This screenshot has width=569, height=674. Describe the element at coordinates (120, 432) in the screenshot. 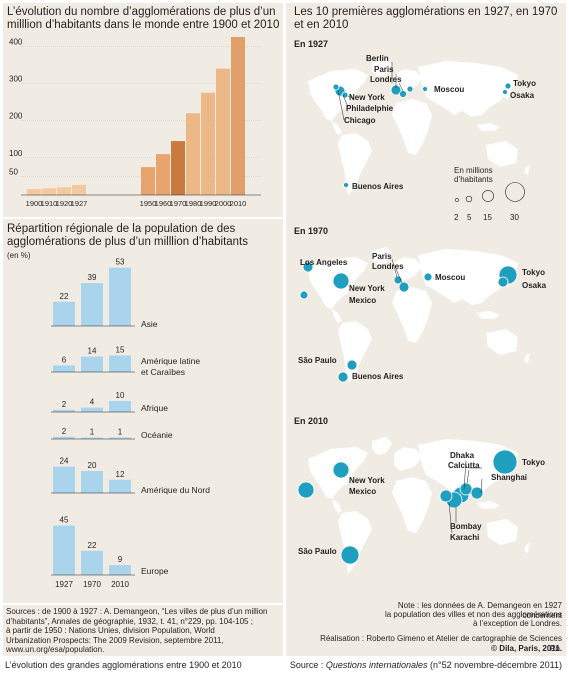

I see `regional-value-label: 1` at that location.